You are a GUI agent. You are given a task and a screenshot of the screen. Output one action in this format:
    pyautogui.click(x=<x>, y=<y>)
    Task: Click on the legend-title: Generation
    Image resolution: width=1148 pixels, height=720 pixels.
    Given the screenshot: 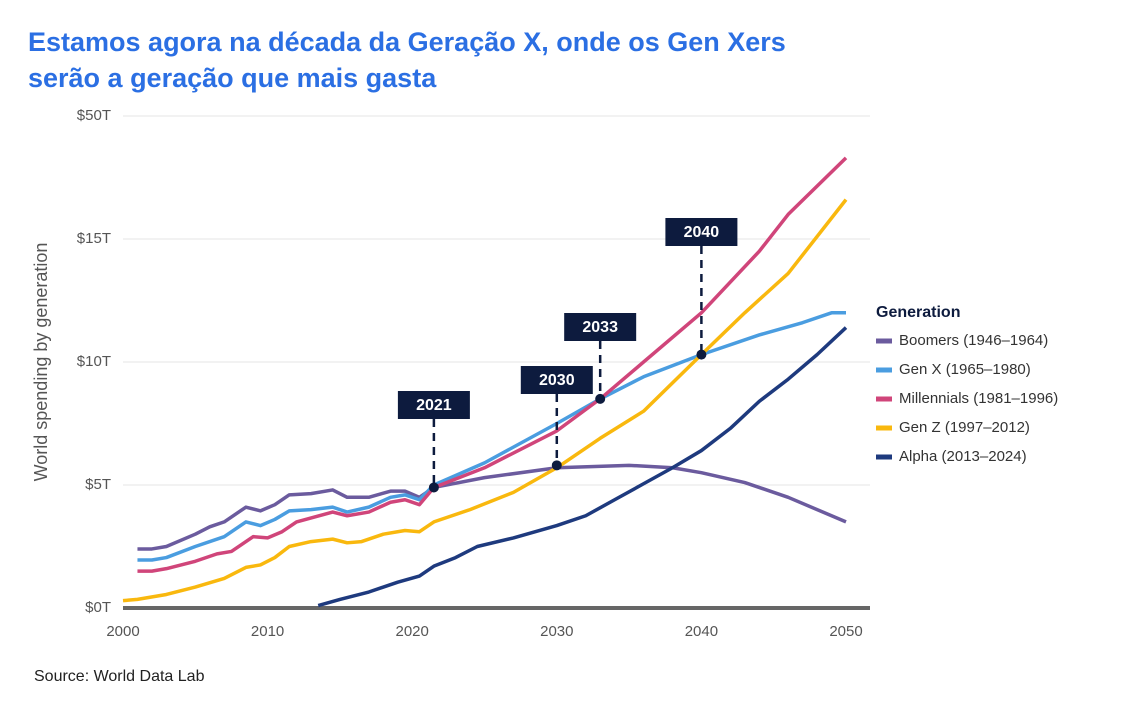 What is the action you would take?
    pyautogui.click(x=918, y=312)
    